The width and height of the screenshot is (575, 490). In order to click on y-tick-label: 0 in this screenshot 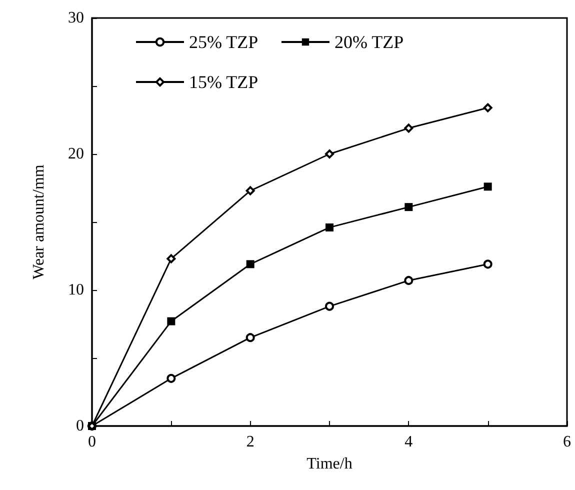, I will do `click(80, 426)`.